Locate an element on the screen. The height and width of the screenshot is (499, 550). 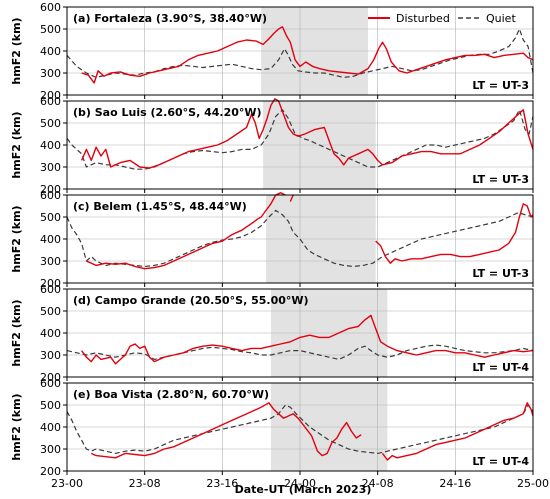
x-axis-label: Date-UT (March 2023) is located at coordinates (303, 489).